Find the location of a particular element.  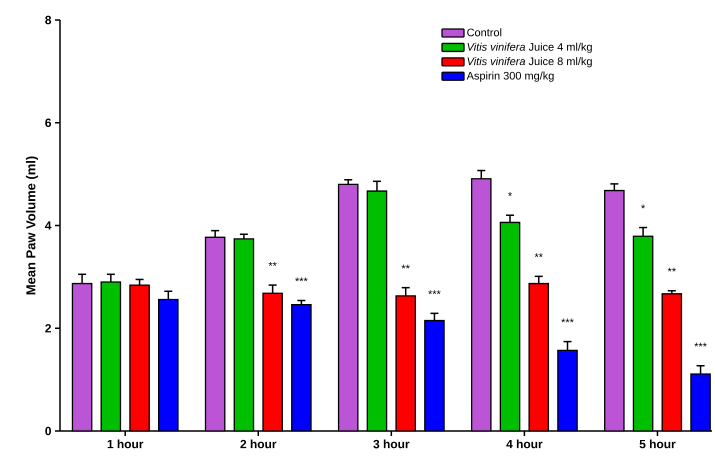

legend-label: Aspirin 300 mg/kg is located at coordinates (510, 77).